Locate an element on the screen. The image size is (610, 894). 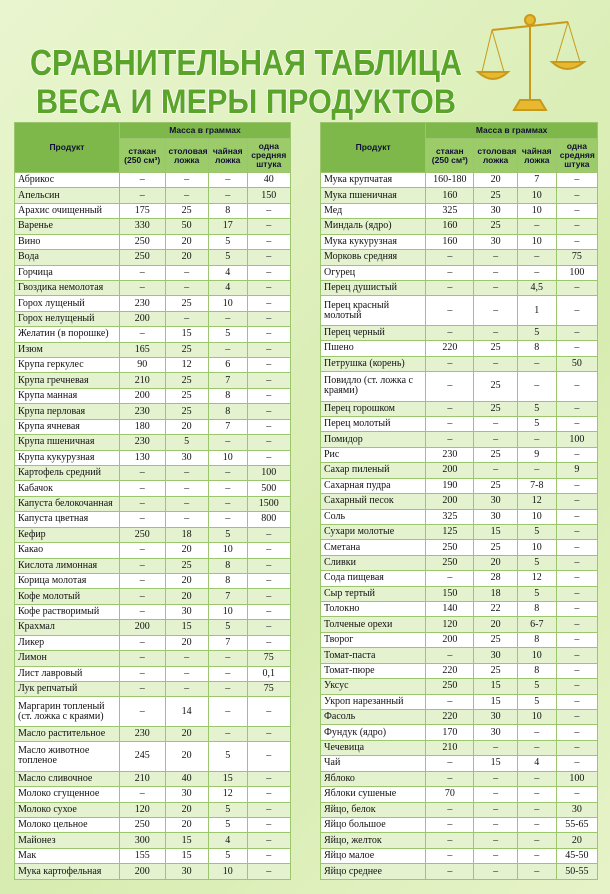
cell-product: Кабачок is located at coordinates (67, 488).